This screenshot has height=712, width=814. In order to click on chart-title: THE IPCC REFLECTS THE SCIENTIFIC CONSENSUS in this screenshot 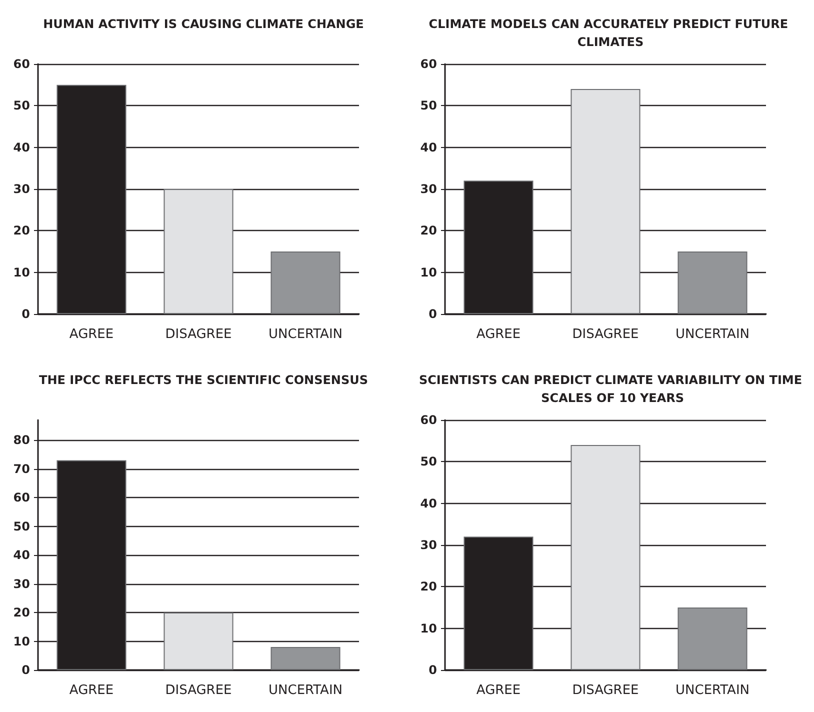, I will do `click(203, 380)`.